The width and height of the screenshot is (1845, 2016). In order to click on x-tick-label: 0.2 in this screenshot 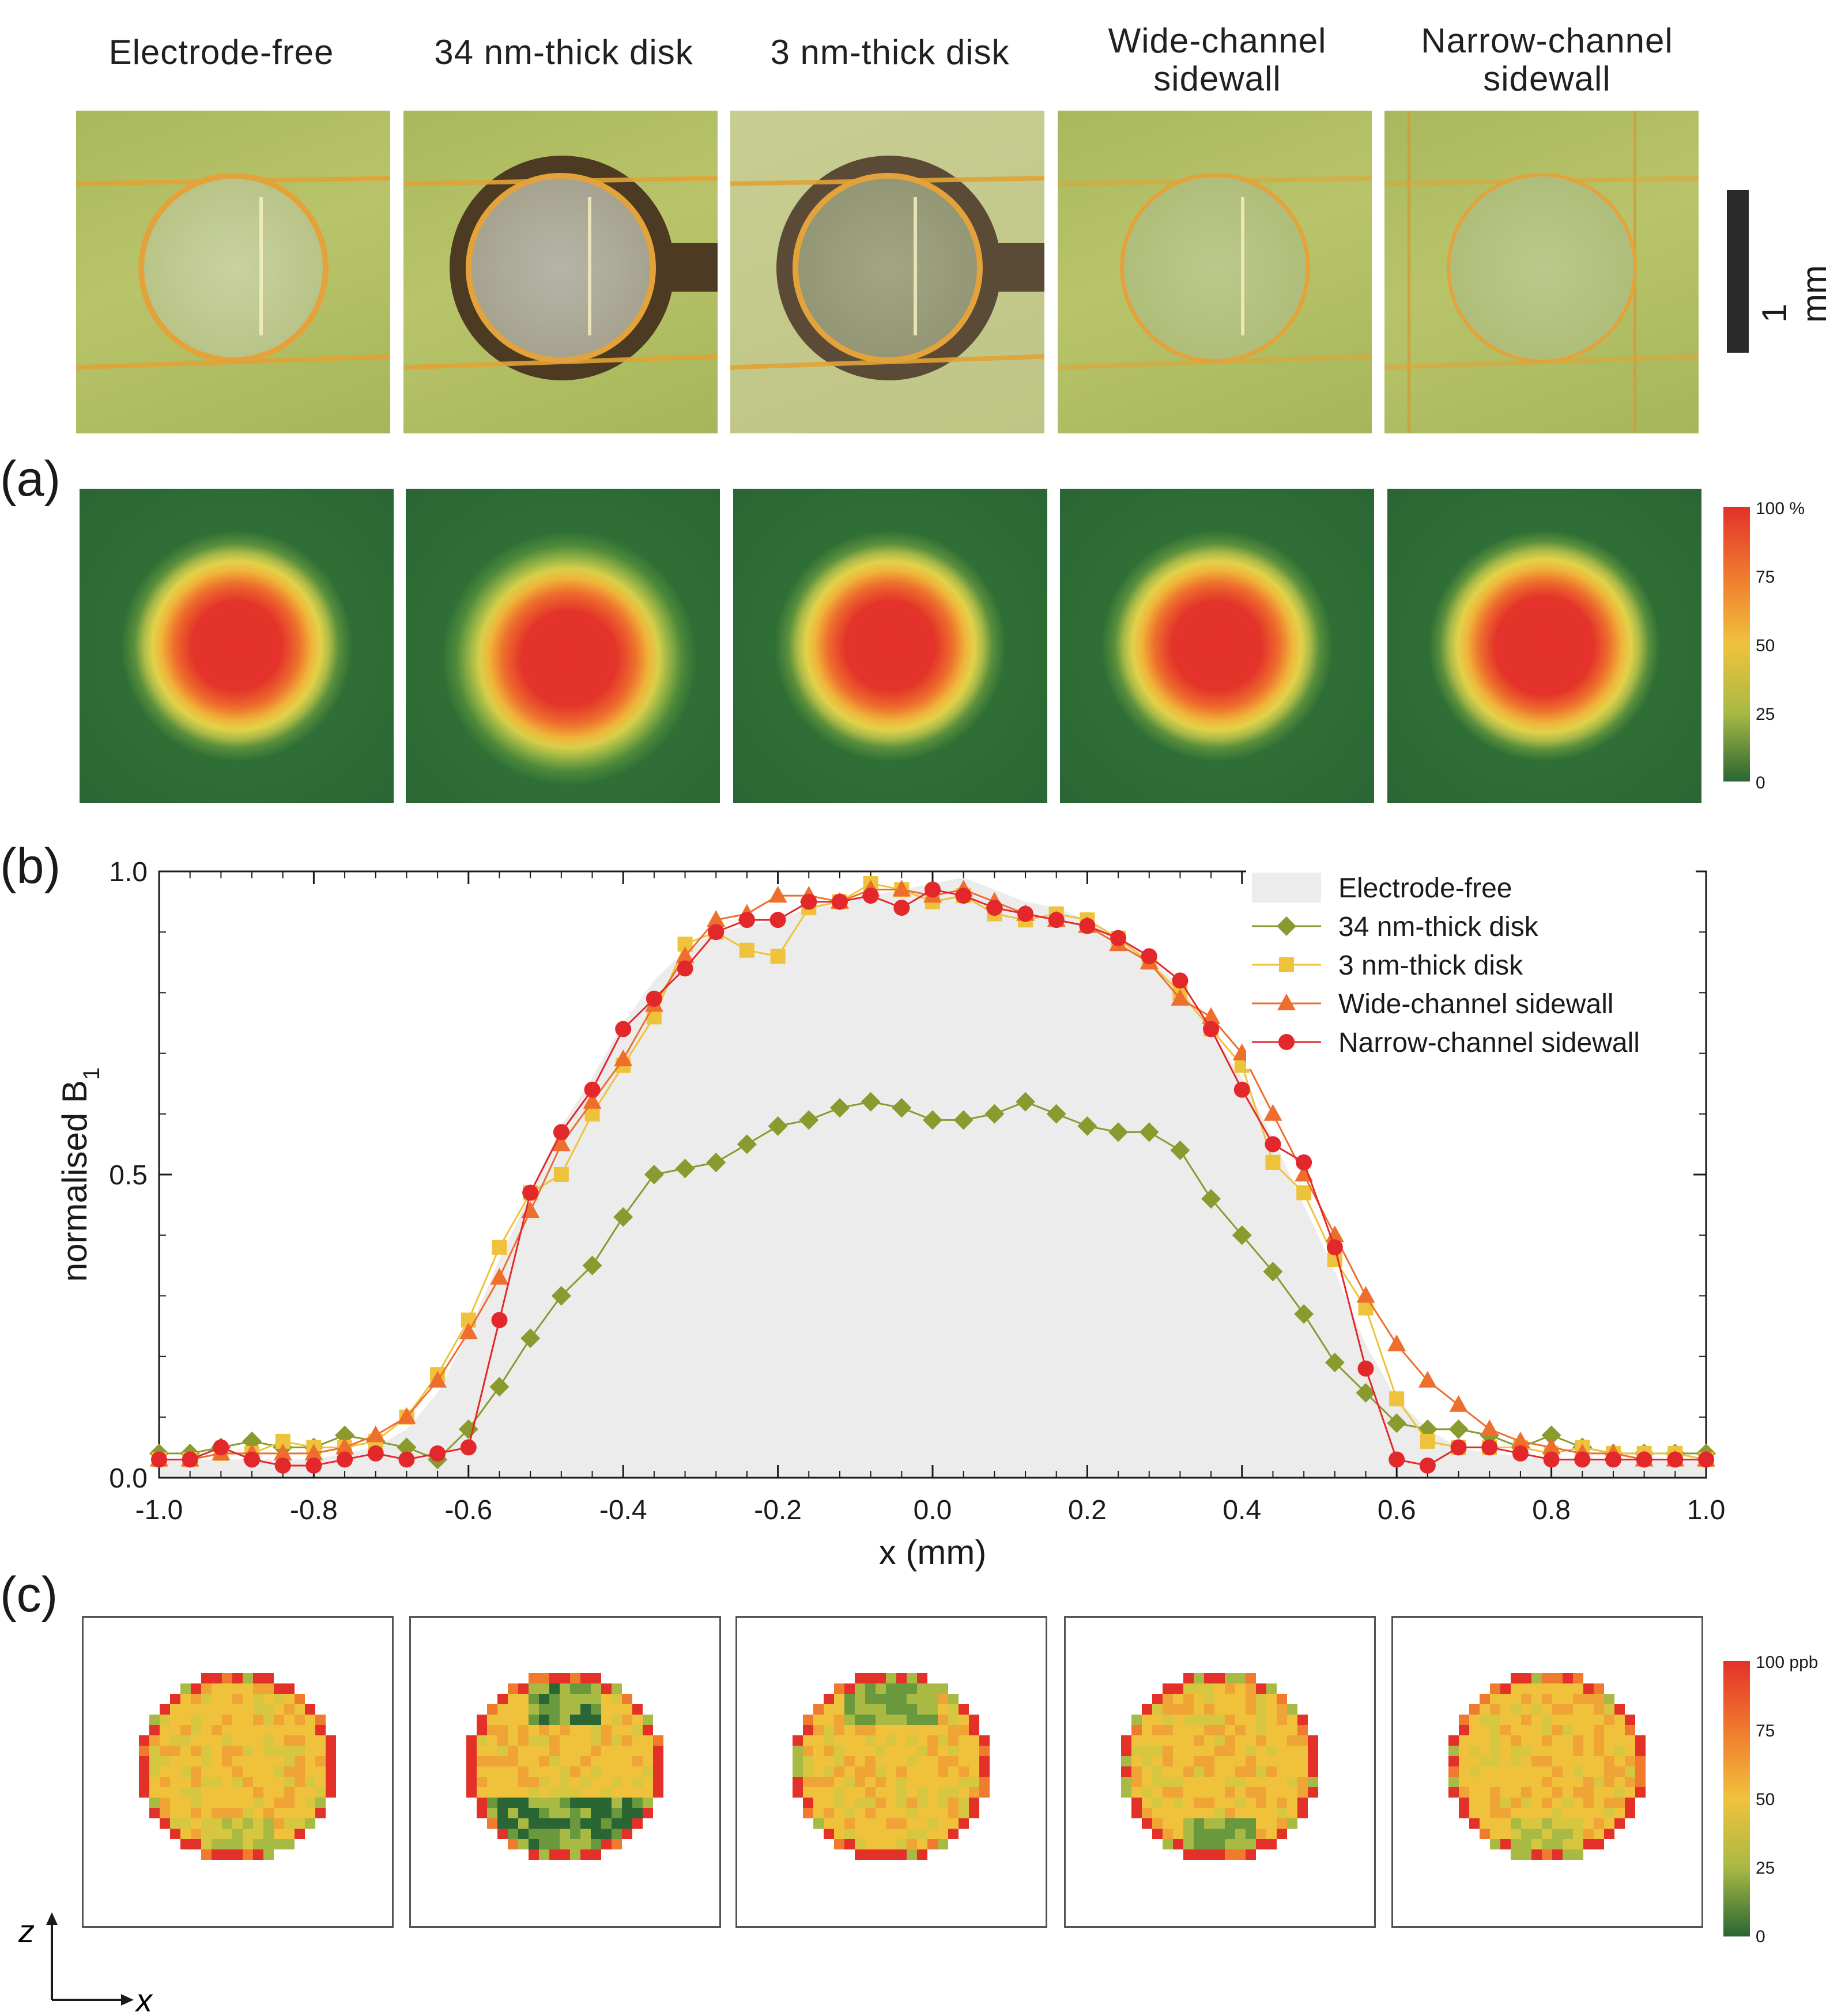, I will do `click(1087, 1511)`.